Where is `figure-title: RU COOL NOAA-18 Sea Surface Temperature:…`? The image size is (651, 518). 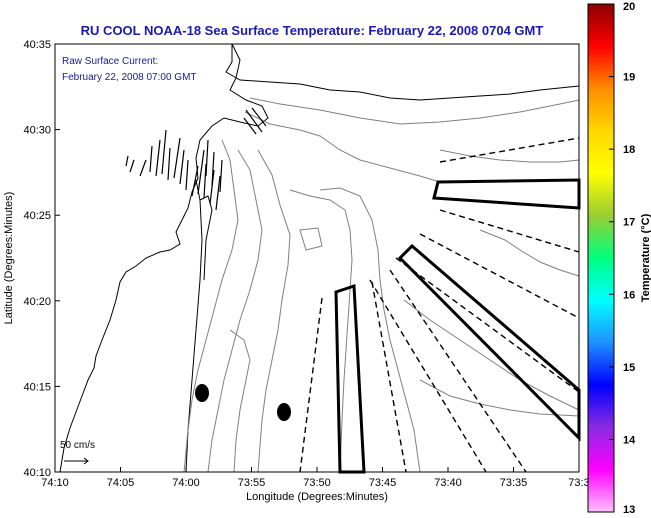 figure-title: RU COOL NOAA-18 Sea Surface Temperature:… is located at coordinates (312, 30).